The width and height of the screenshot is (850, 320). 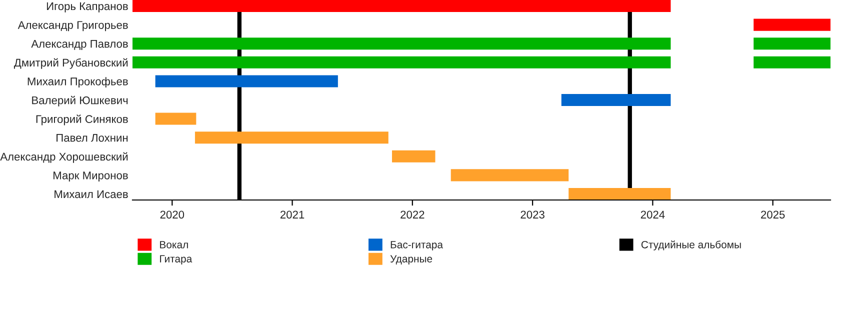 What do you see at coordinates (773, 214) in the screenshot?
I see `x-tick-label: 2025` at bounding box center [773, 214].